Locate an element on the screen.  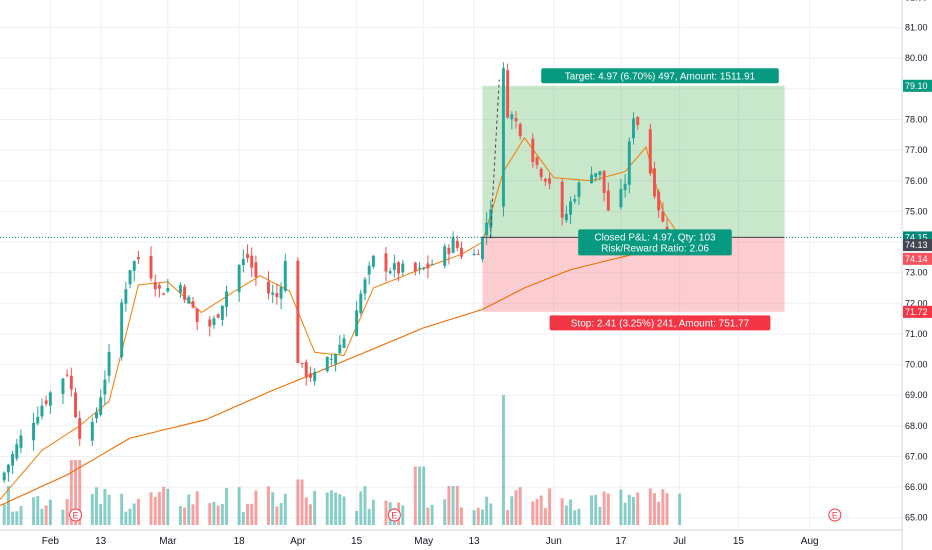
price-tag: 71.72 is located at coordinates (917, 311).